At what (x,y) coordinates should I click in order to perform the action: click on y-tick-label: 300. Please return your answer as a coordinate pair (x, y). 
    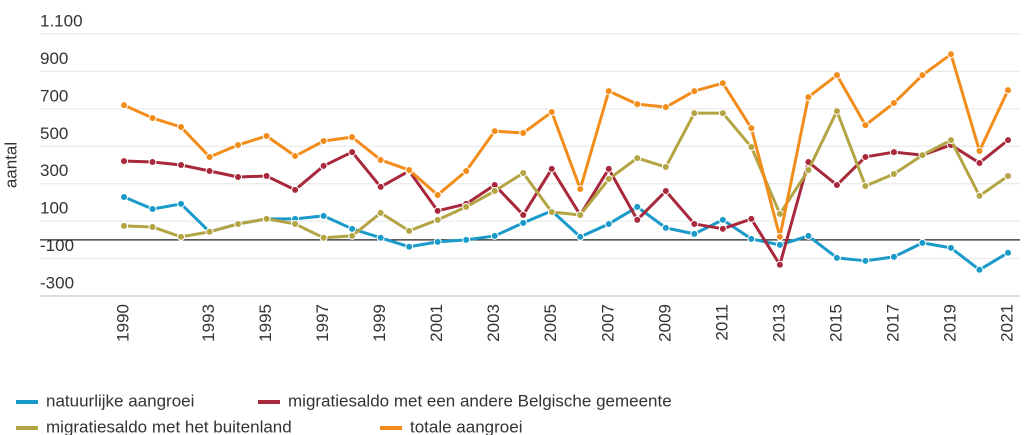
    Looking at the image, I should click on (54, 170).